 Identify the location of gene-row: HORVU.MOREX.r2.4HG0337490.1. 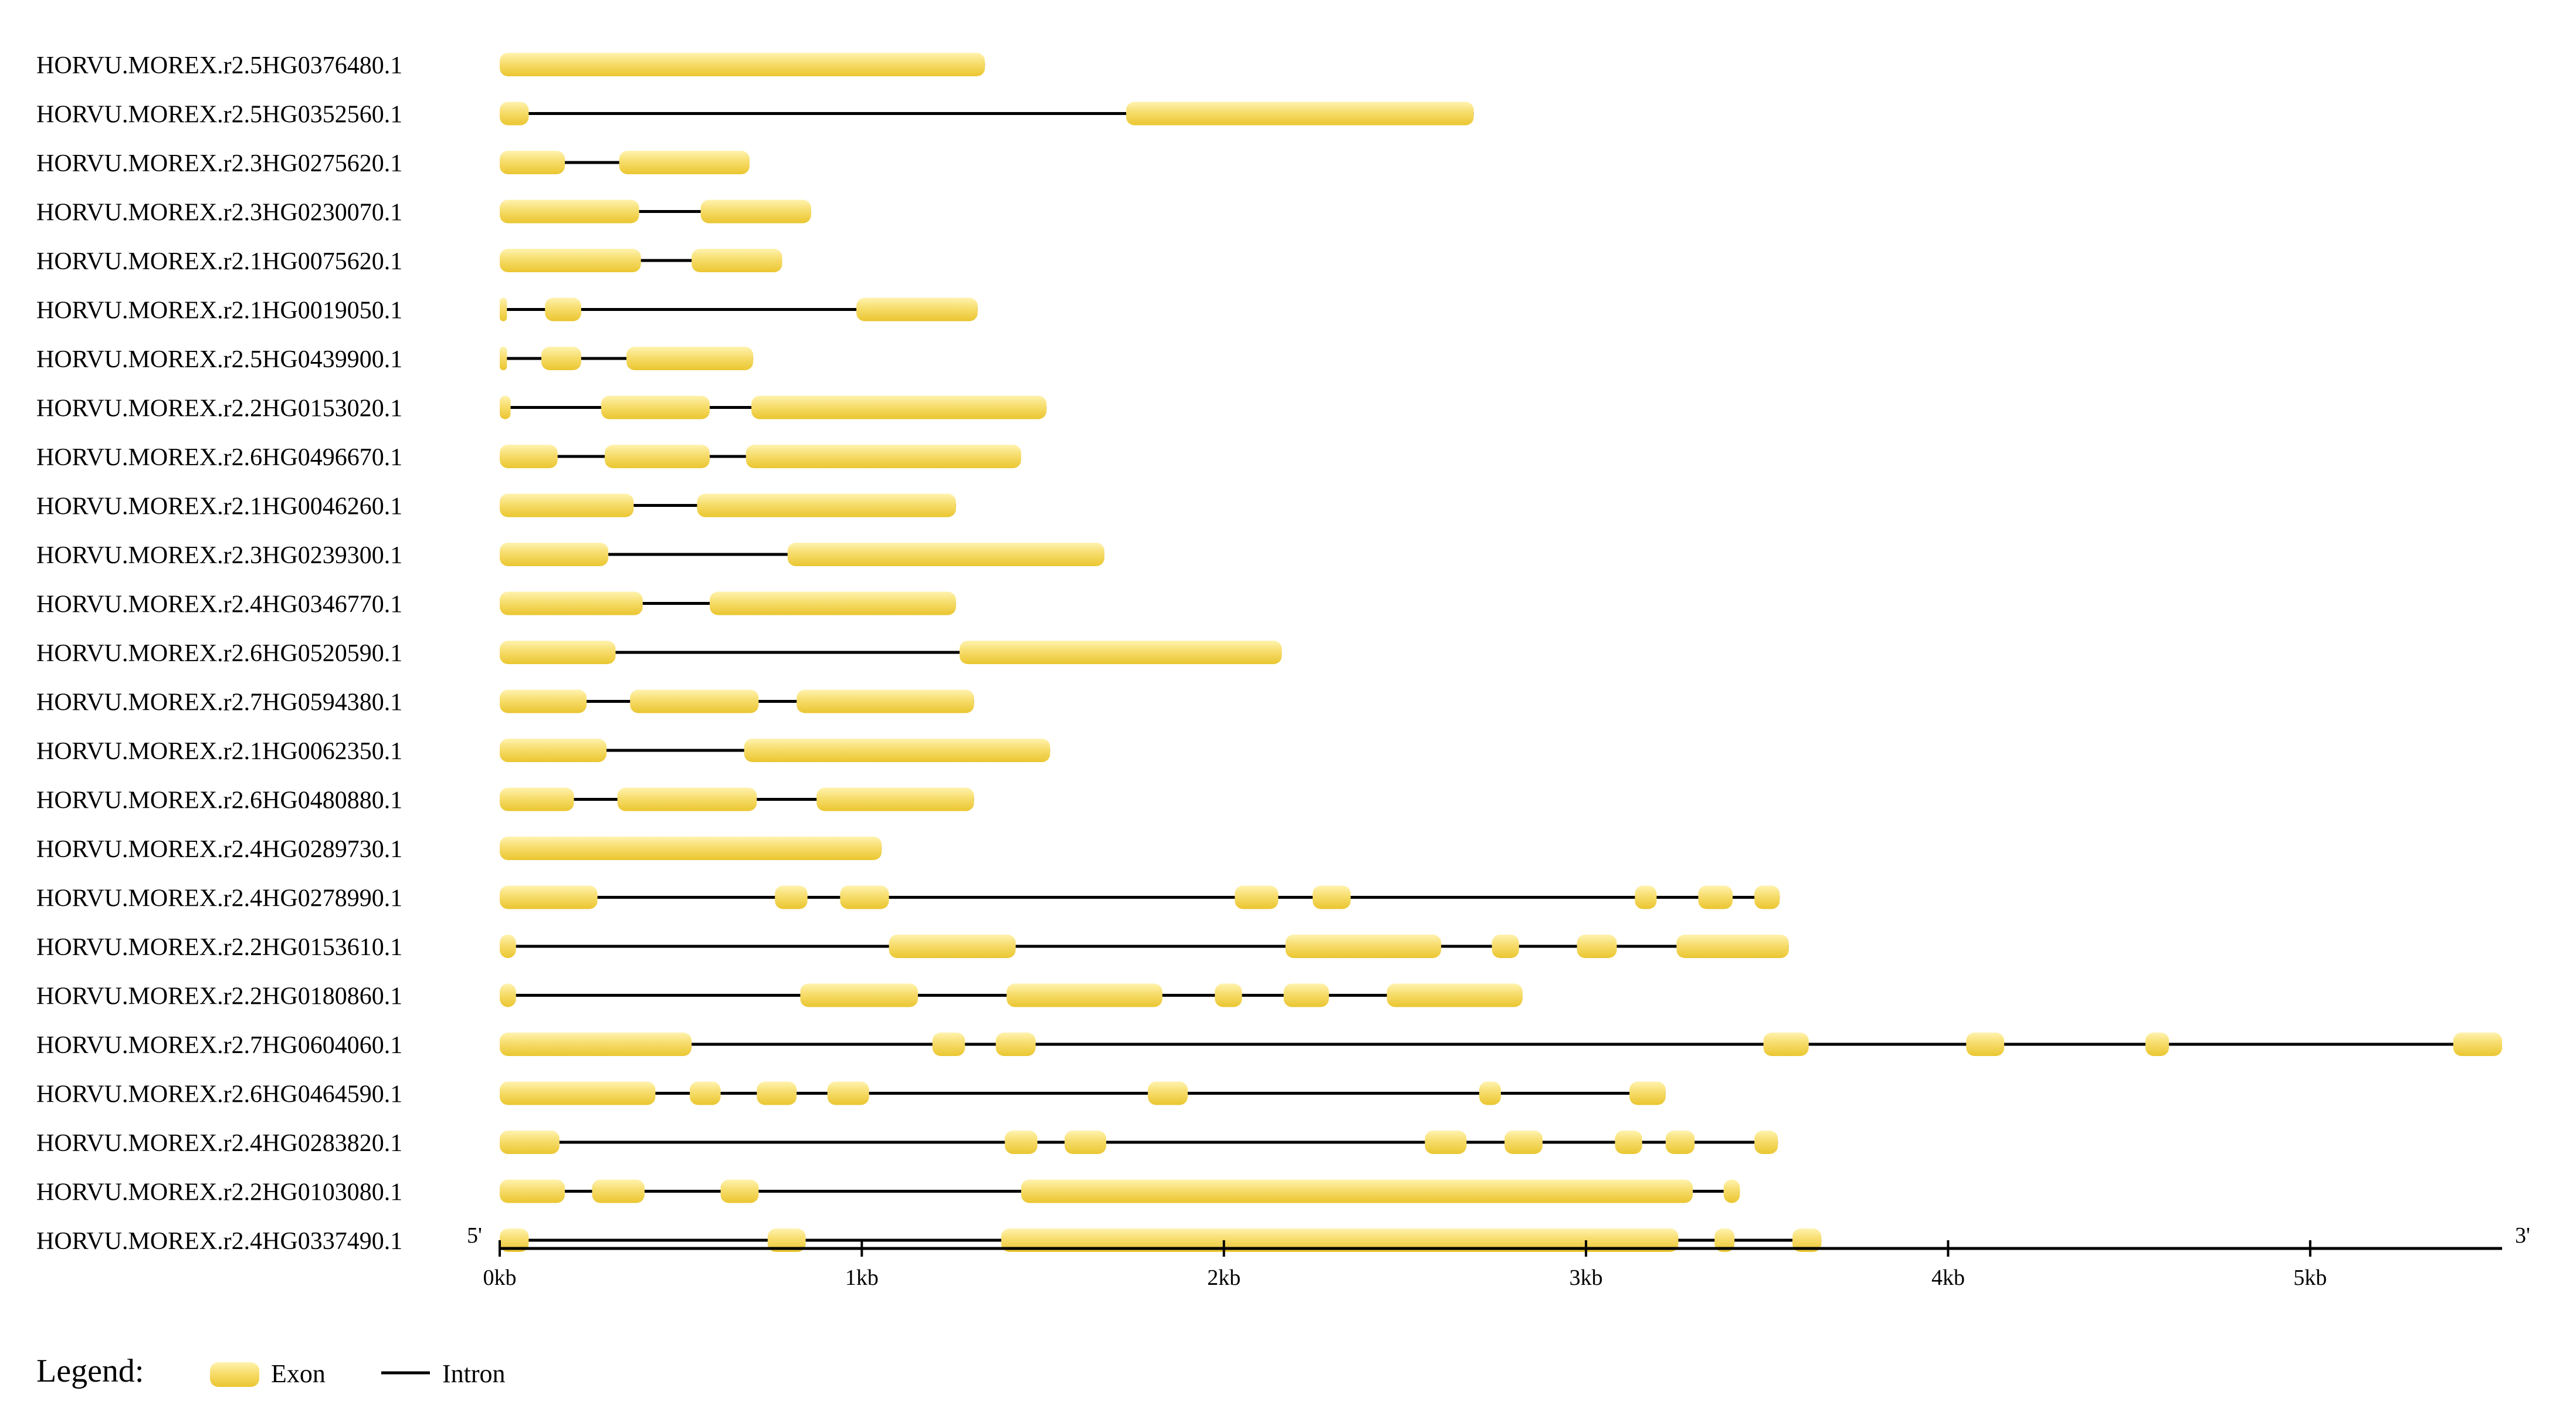
(929, 1241).